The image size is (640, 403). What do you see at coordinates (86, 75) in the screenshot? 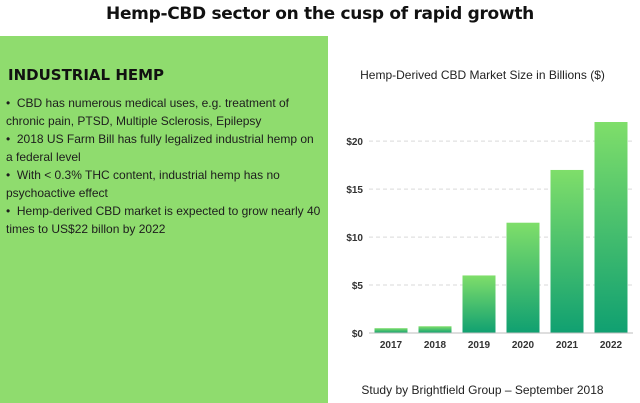
I see `panel-heading: INDUSTRIAL HEMP` at bounding box center [86, 75].